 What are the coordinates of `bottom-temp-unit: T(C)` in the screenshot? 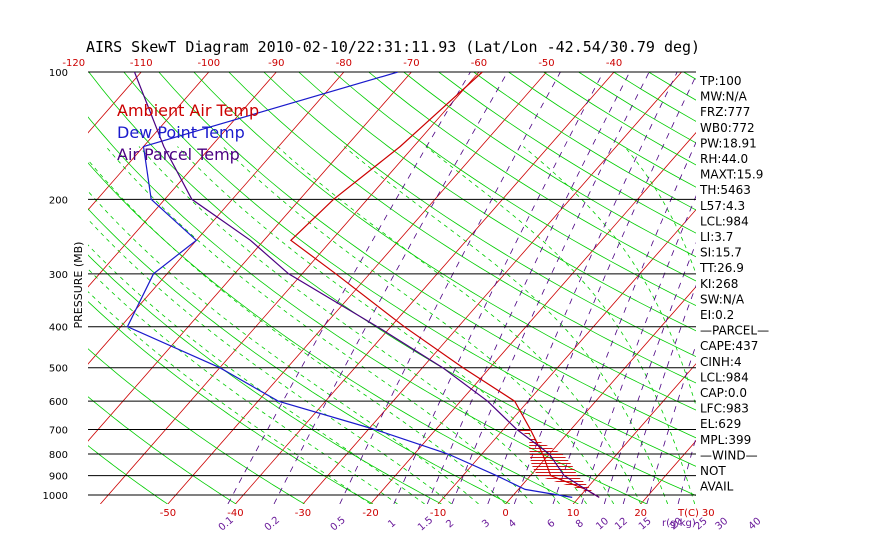 It's located at (688, 513).